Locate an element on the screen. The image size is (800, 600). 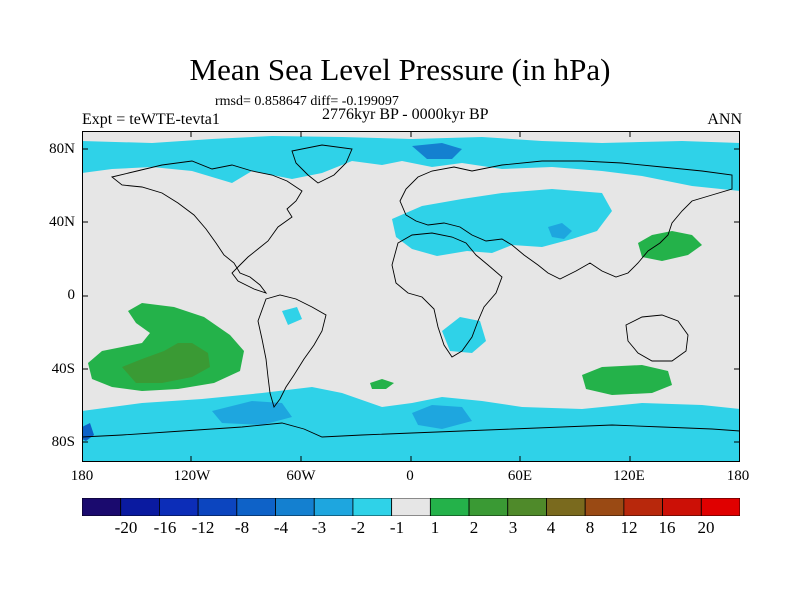
colorbar-label: -8 is located at coordinates (242, 527).